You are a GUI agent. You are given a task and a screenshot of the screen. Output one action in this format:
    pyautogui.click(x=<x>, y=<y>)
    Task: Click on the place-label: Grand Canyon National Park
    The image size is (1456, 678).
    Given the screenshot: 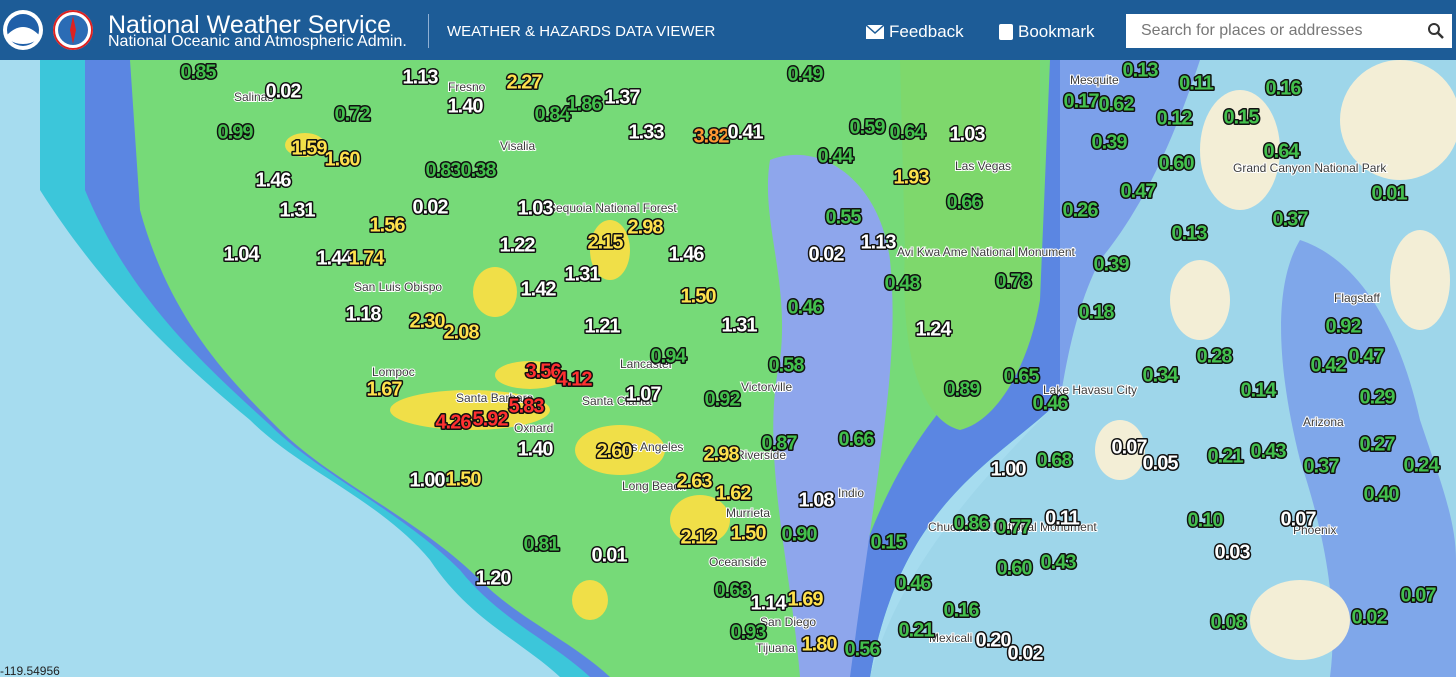 What is the action you would take?
    pyautogui.click(x=1310, y=168)
    